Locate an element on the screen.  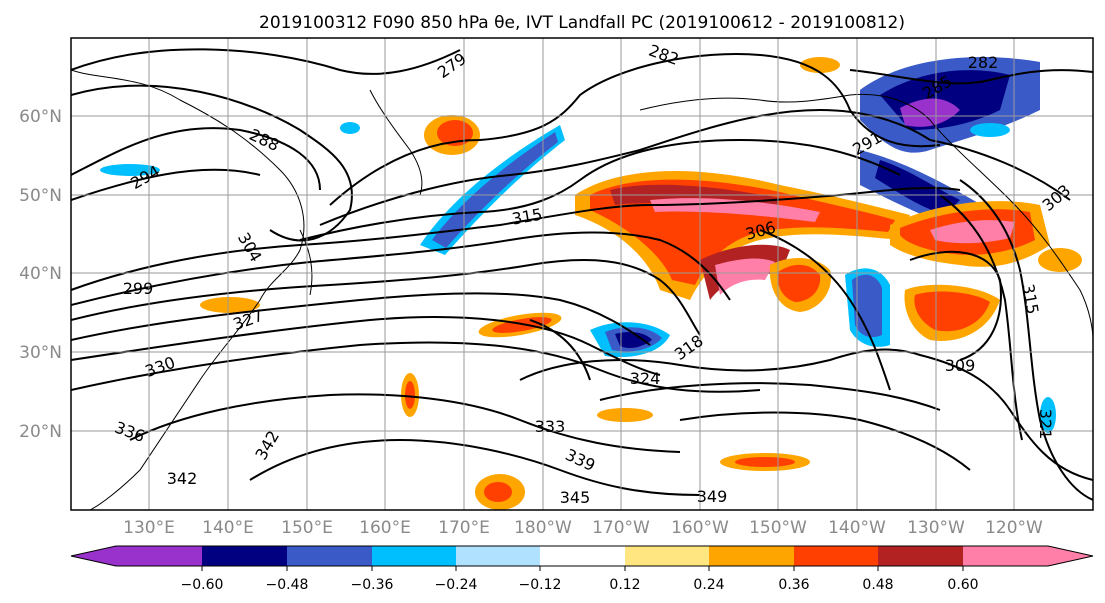
lon-label: 180°W is located at coordinates (543, 528).